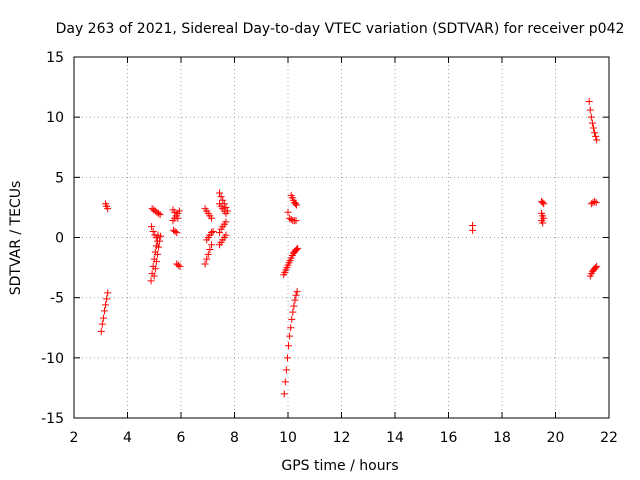 The height and width of the screenshot is (480, 640). I want to click on x-tick-label: 20, so click(556, 438).